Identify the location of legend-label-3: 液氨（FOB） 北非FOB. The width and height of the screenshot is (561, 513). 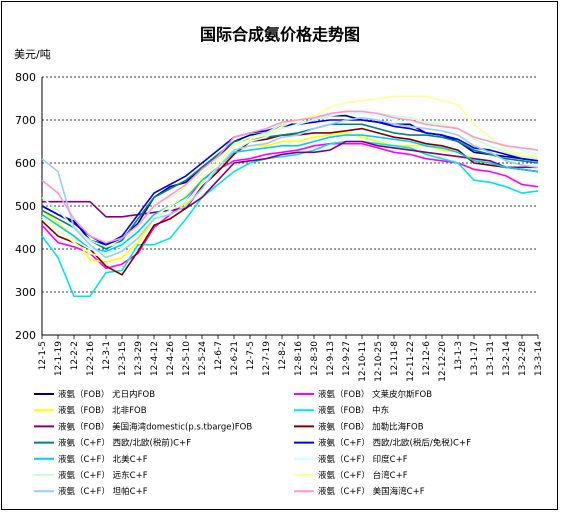
(102, 410).